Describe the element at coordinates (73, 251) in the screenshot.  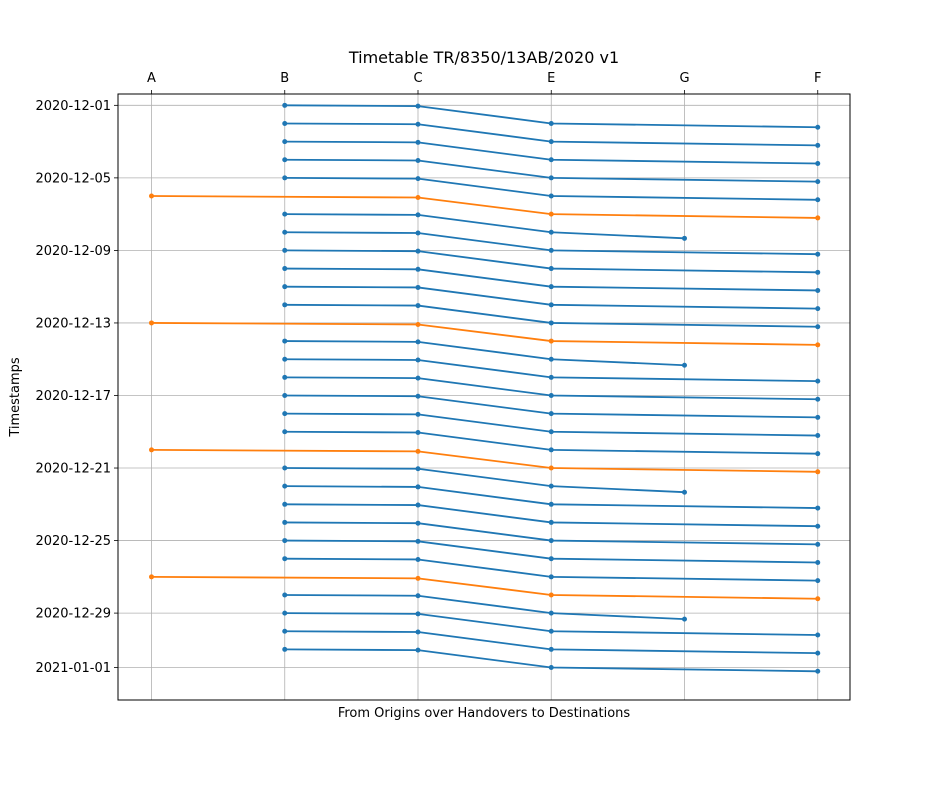
I see `y-tick-label: 2020-12-09` at that location.